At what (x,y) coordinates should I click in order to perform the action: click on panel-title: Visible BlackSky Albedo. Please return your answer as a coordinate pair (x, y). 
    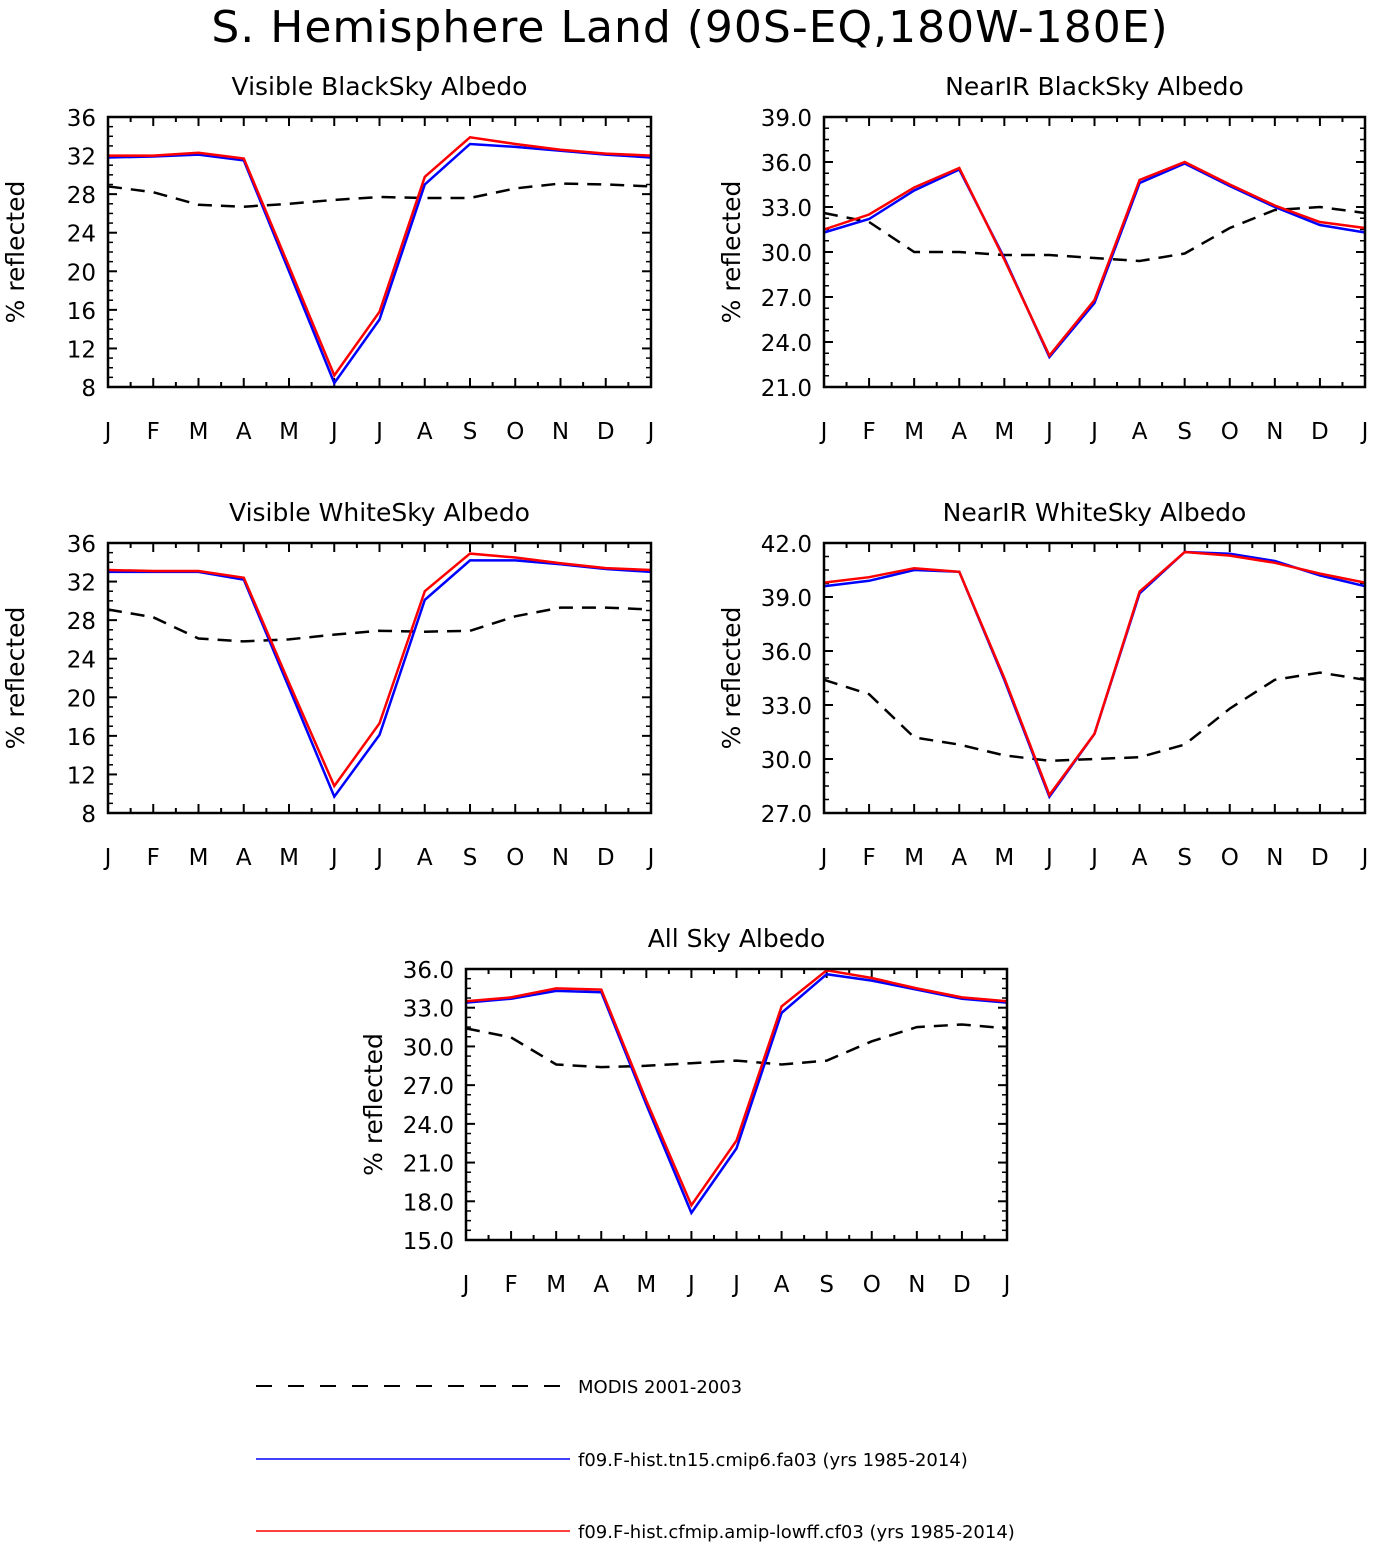
    Looking at the image, I should click on (380, 86).